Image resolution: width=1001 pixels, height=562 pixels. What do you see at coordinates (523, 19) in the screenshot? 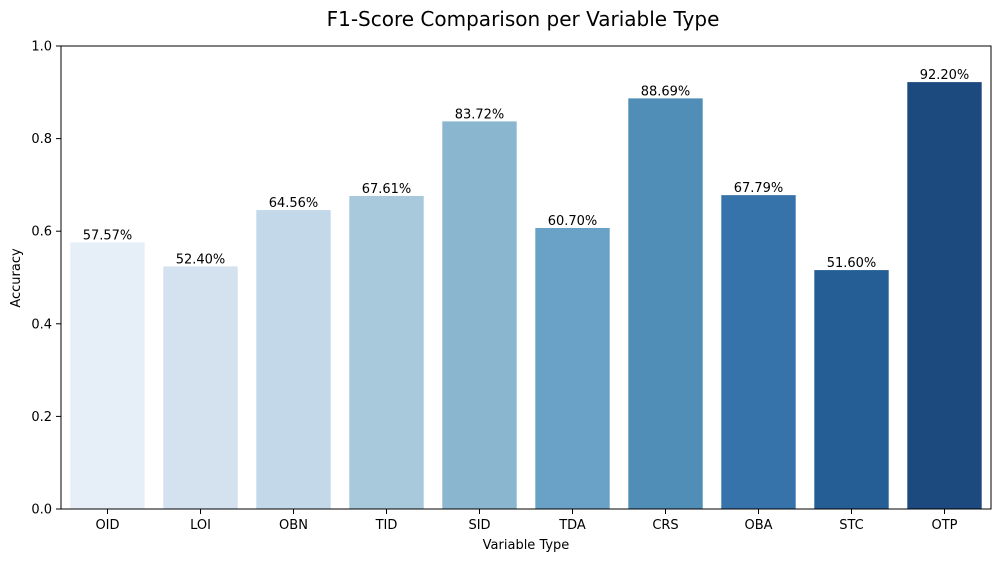
I see `chart-title: F1-Score Comparison per Variable Type` at bounding box center [523, 19].